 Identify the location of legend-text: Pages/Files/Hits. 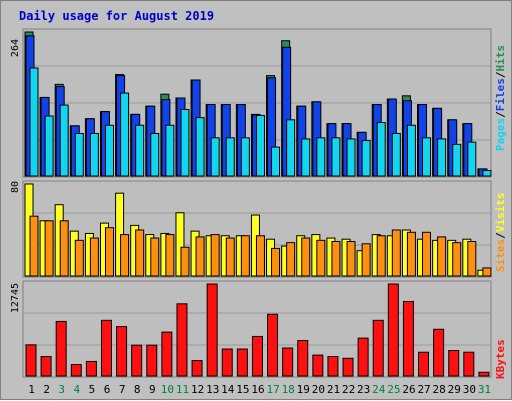
(500, 98).